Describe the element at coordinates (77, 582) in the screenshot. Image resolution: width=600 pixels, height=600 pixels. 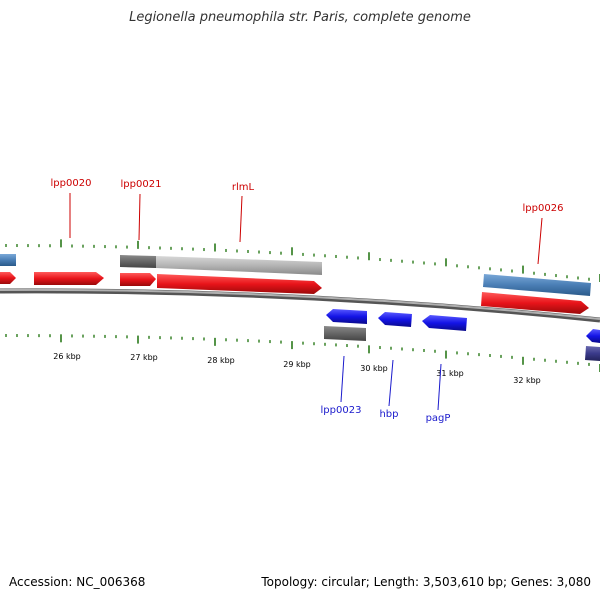
I see `accession-text: Accession: NC_006368` at that location.